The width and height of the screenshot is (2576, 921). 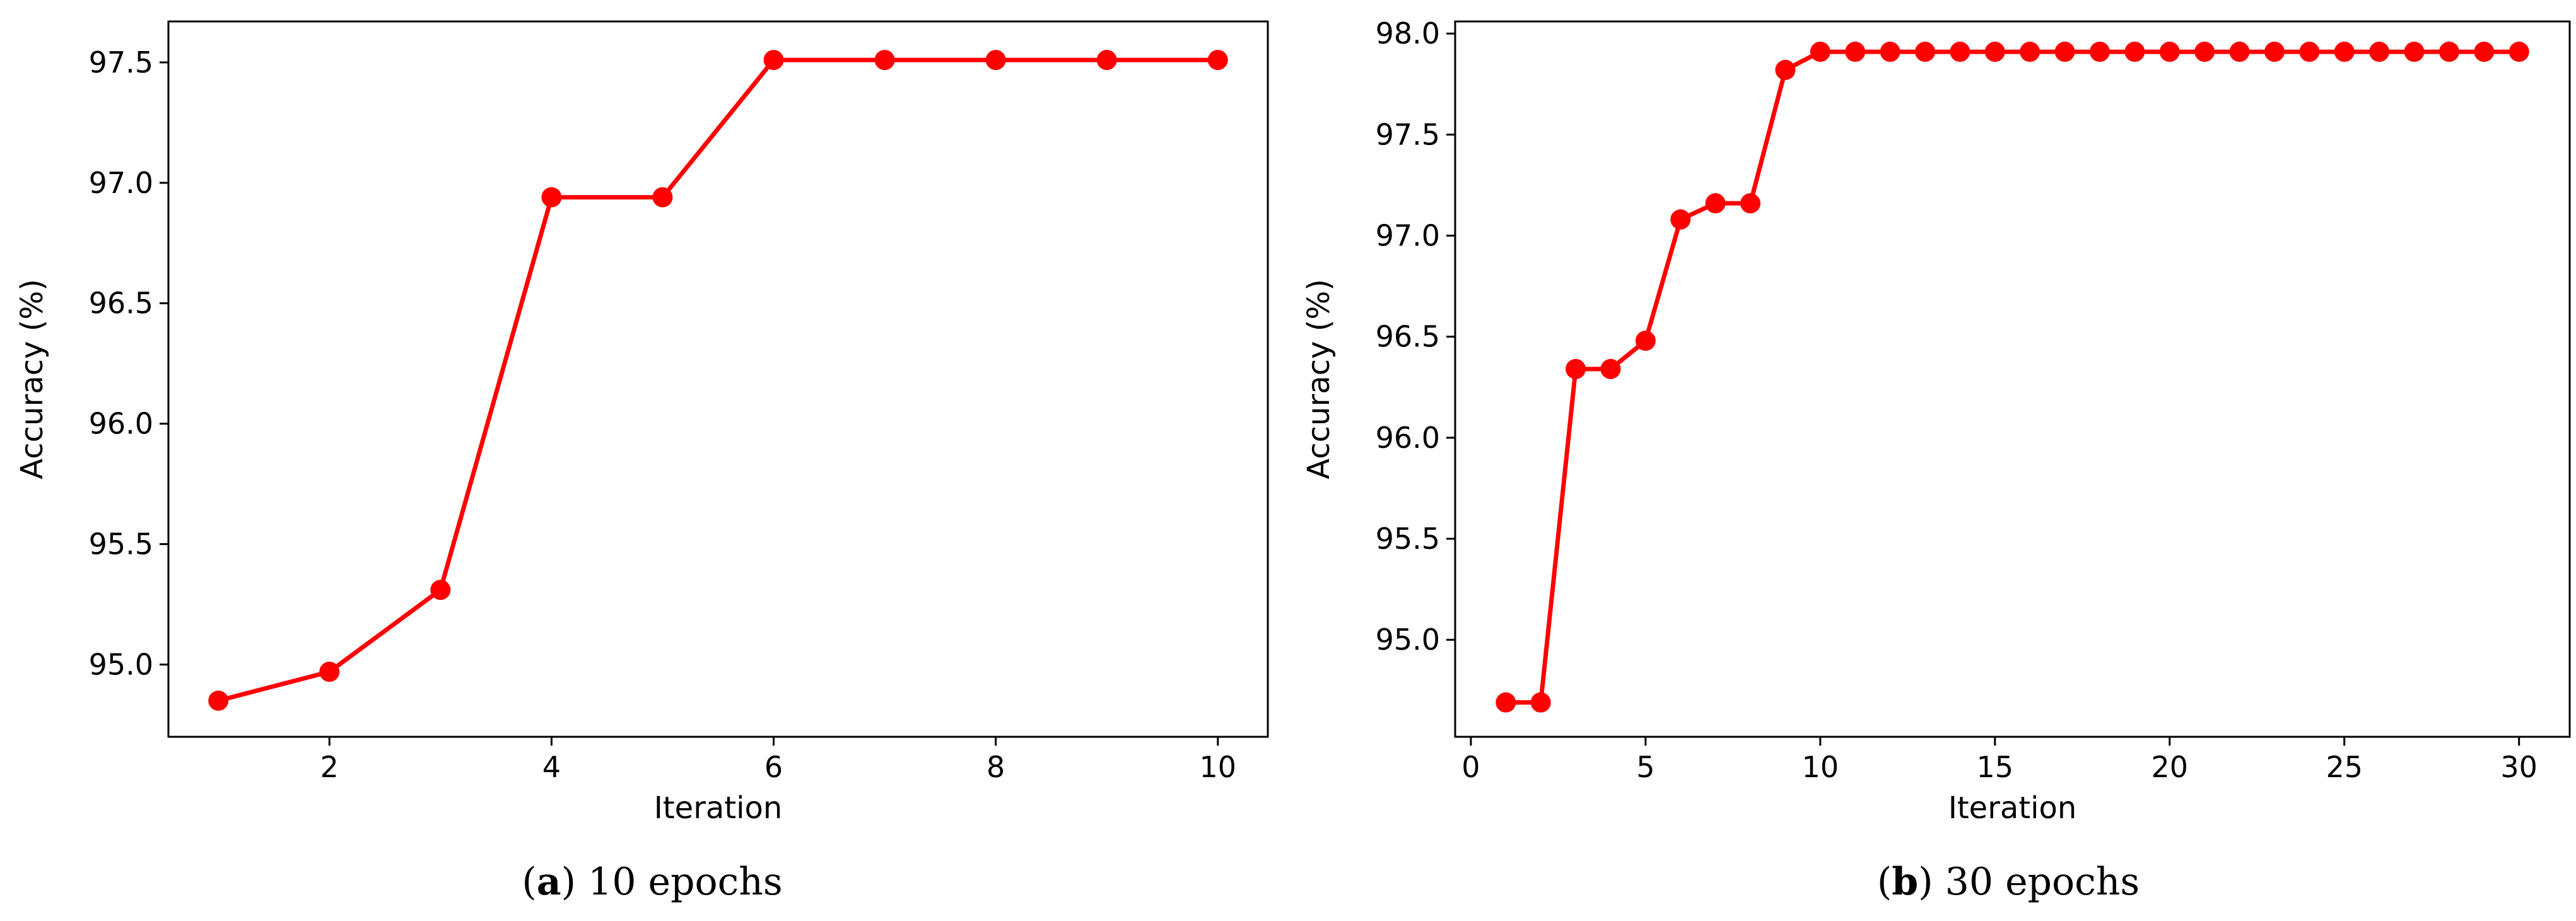 What do you see at coordinates (1408, 33) in the screenshot?
I see `y-tick-label: 98.0` at bounding box center [1408, 33].